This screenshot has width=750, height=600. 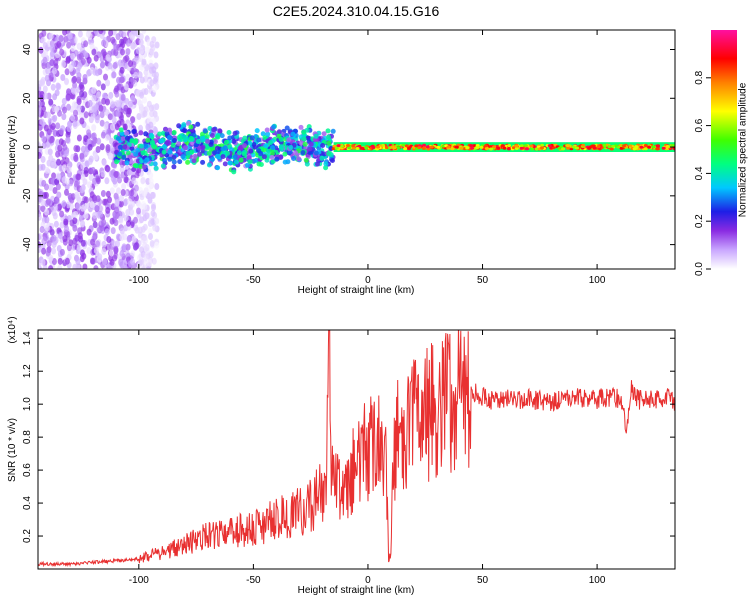 I want to click on colorbar-tick-label: 0.0, so click(x=699, y=269).